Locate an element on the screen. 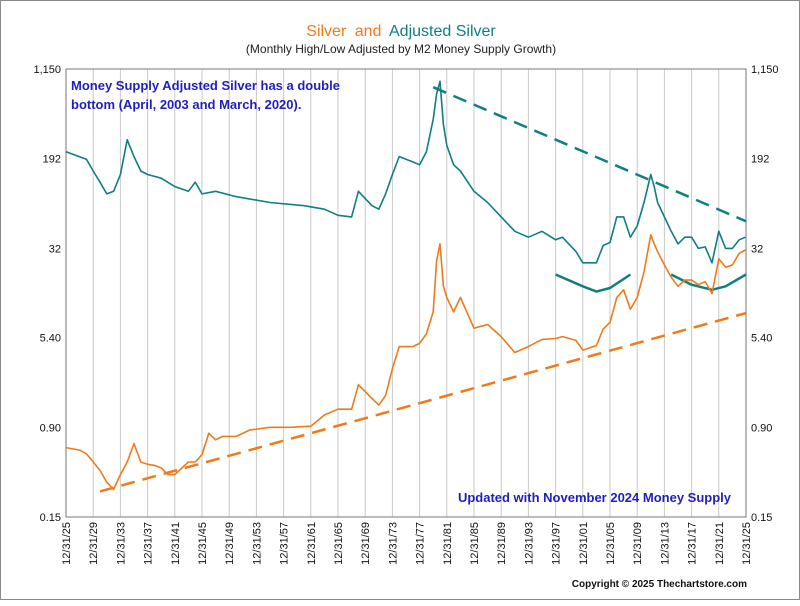 The height and width of the screenshot is (606, 800). x-tick-label: 12/31/61 is located at coordinates (312, 543).